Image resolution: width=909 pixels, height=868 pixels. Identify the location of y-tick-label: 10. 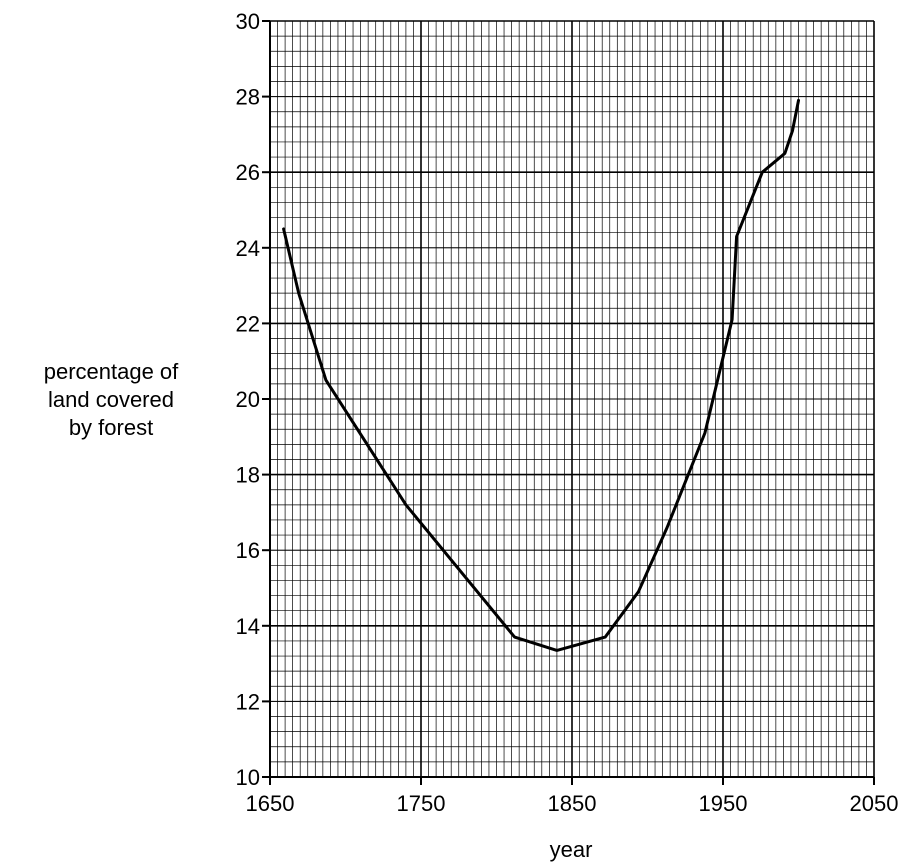
(248, 777).